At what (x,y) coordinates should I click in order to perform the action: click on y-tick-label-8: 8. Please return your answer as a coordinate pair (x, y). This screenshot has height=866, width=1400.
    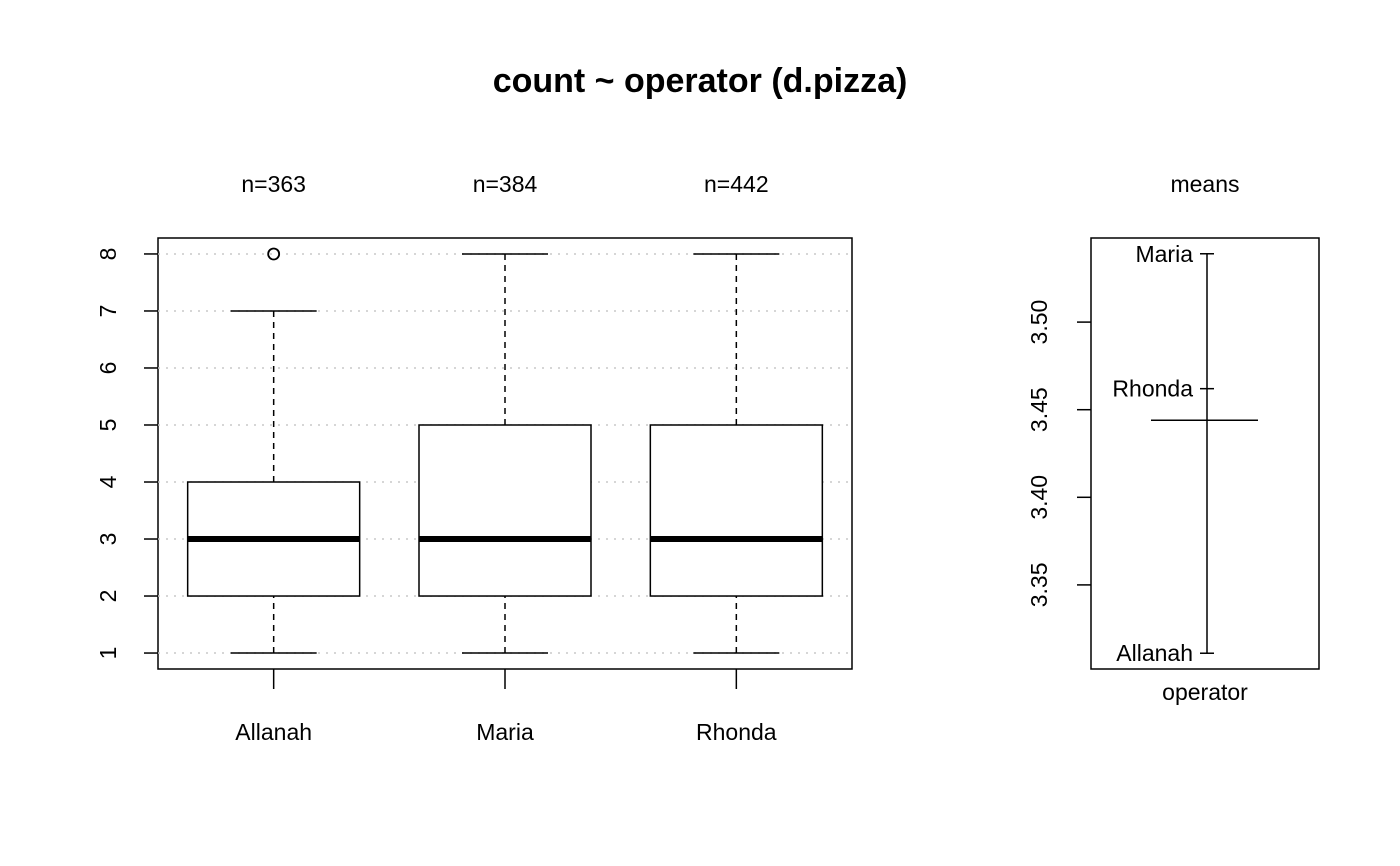
    Looking at the image, I should click on (108, 254).